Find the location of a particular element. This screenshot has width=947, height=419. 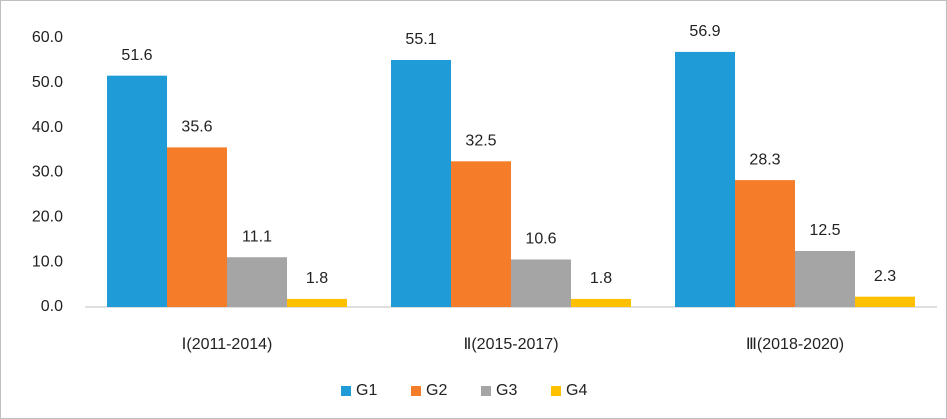

y-tick-label: 40.0 is located at coordinates (47, 127).